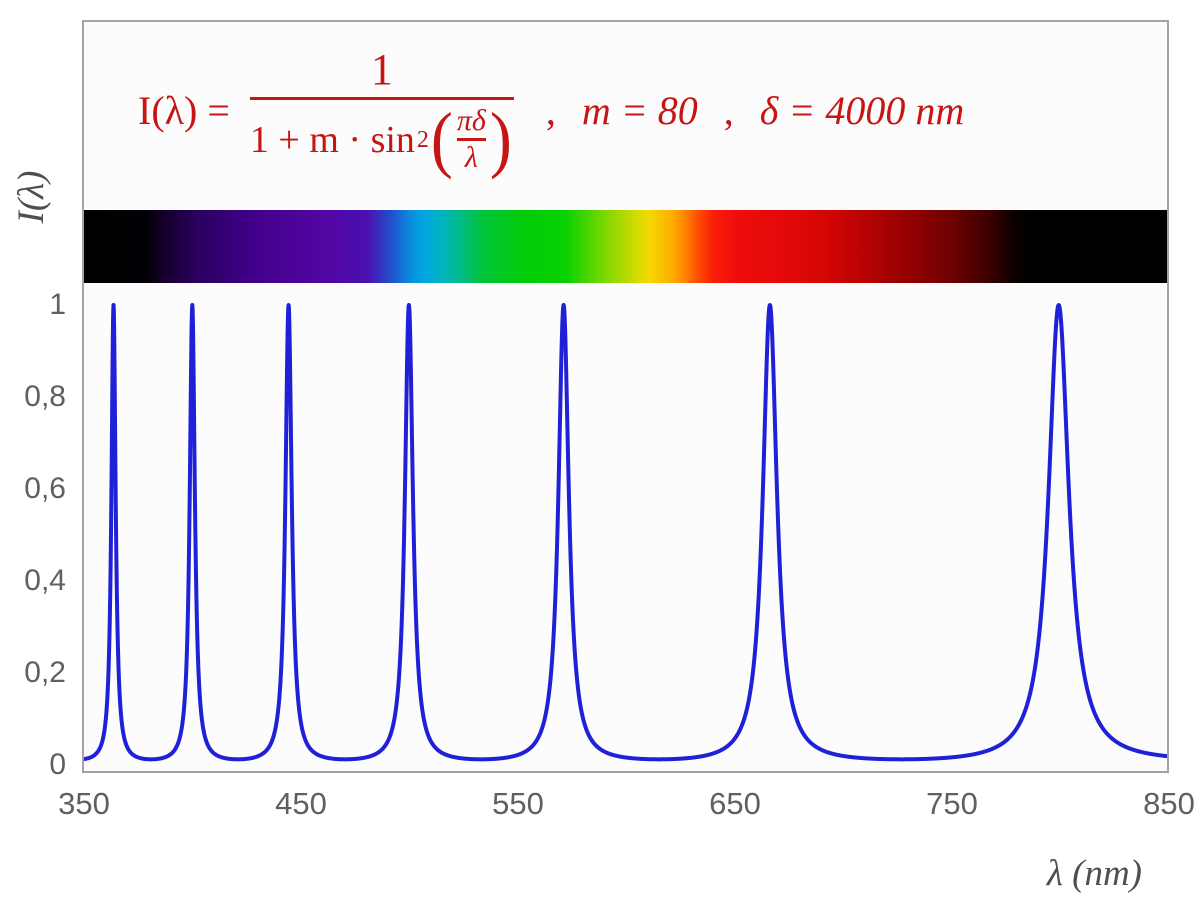 The width and height of the screenshot is (1200, 924). What do you see at coordinates (45, 672) in the screenshot?
I see `y-tick-0_2: 0,2` at bounding box center [45, 672].